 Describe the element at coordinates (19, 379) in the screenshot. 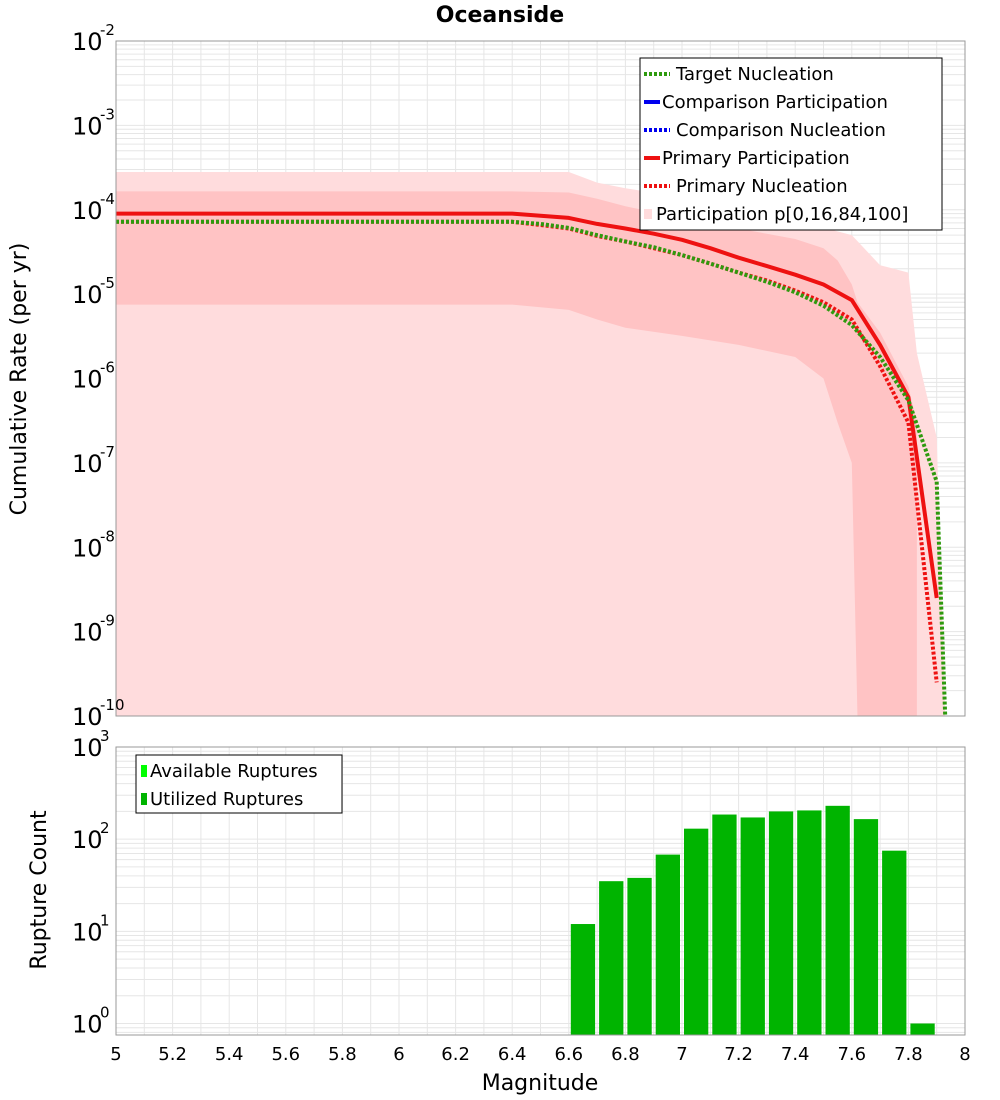

I see `top-y-axis-label: Cumulative Rate (per yr)` at that location.